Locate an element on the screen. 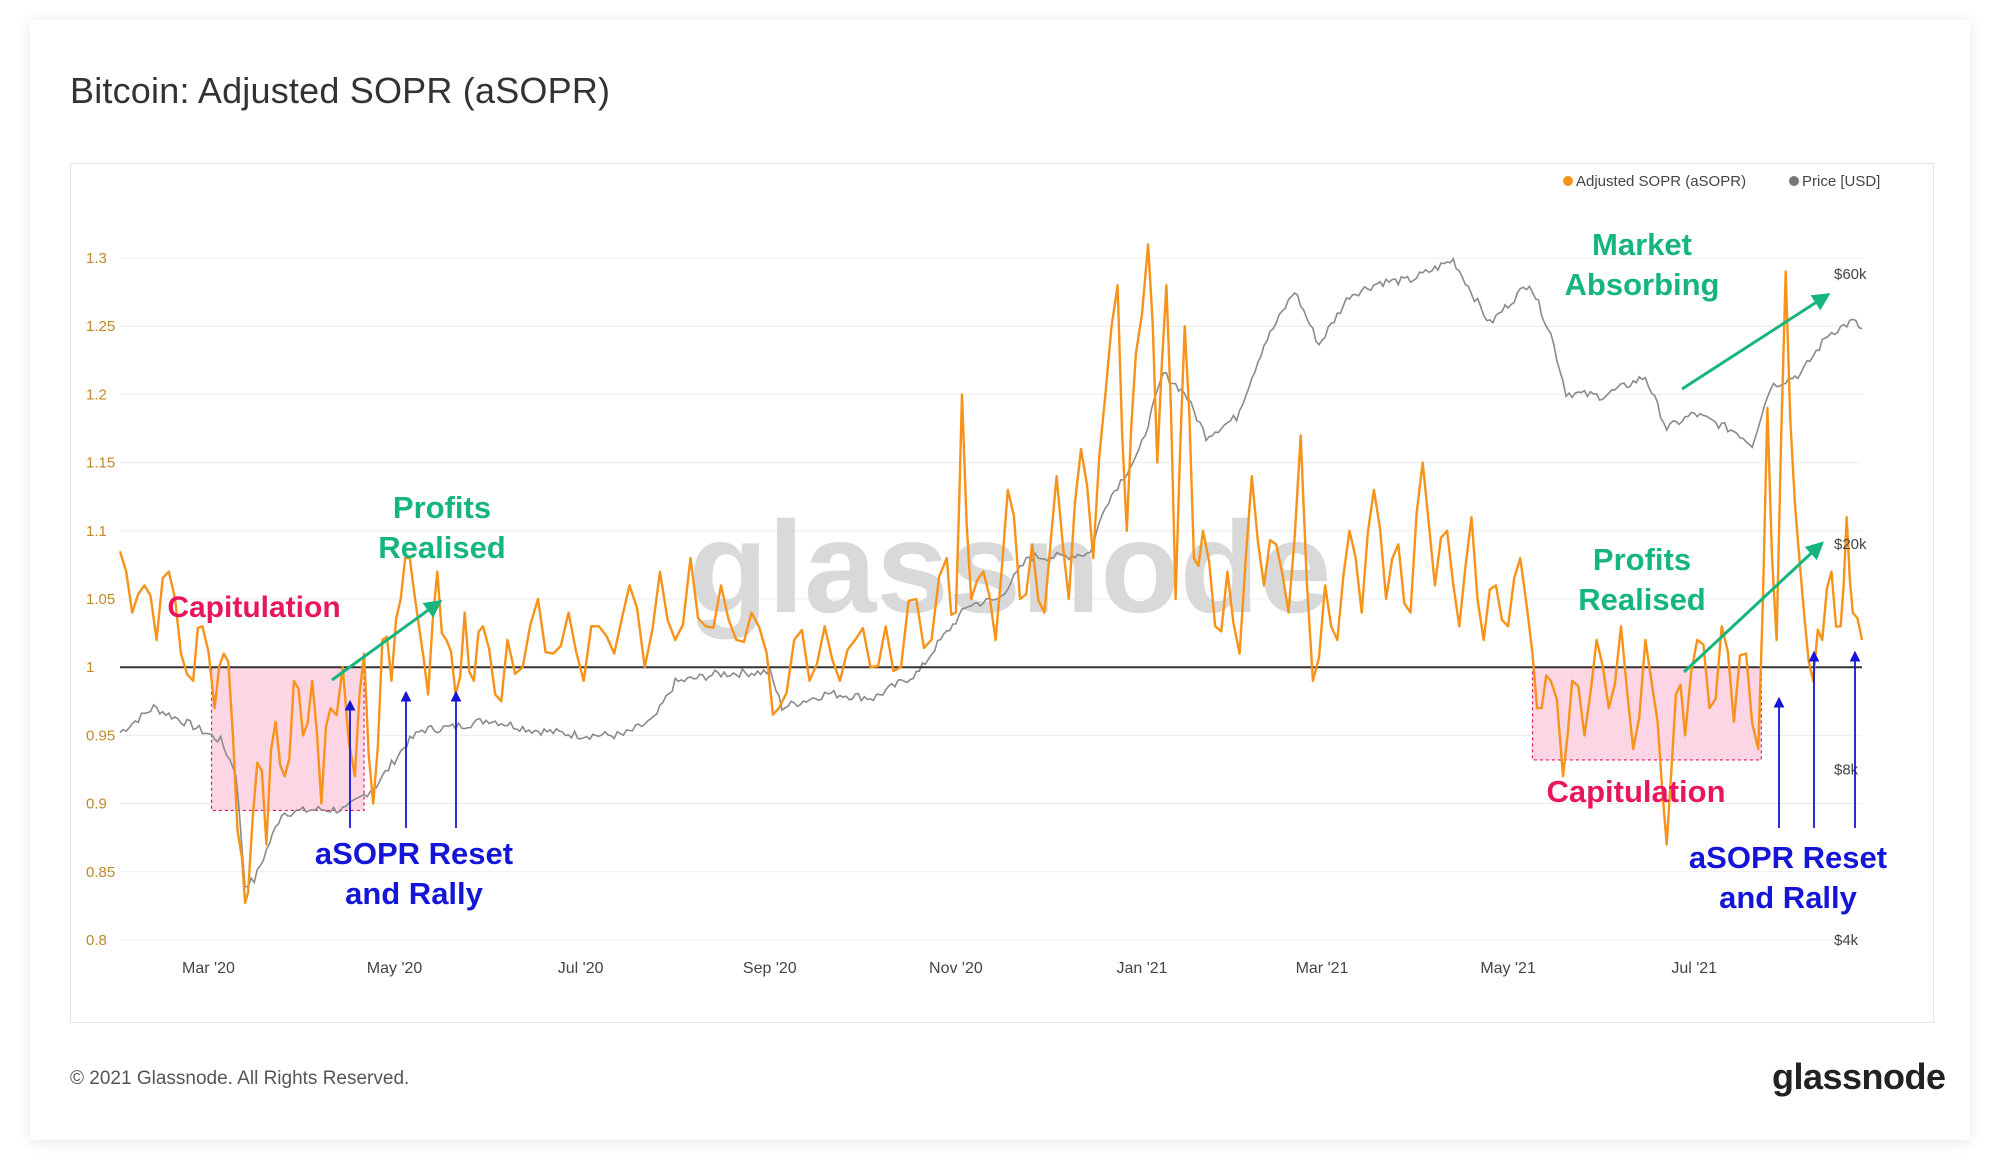 This screenshot has width=2000, height=1170. watermark: glassnode is located at coordinates (1010, 567).